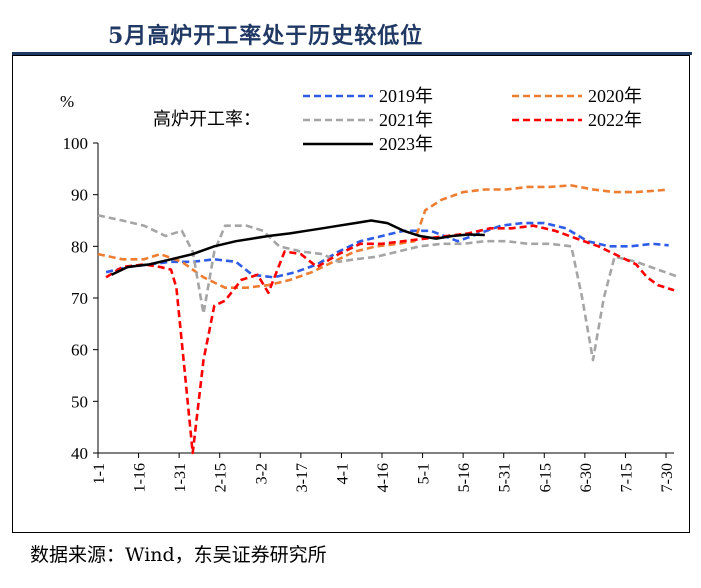  What do you see at coordinates (342, 473) in the screenshot?
I see `x-tick-label: 4-1` at bounding box center [342, 473].